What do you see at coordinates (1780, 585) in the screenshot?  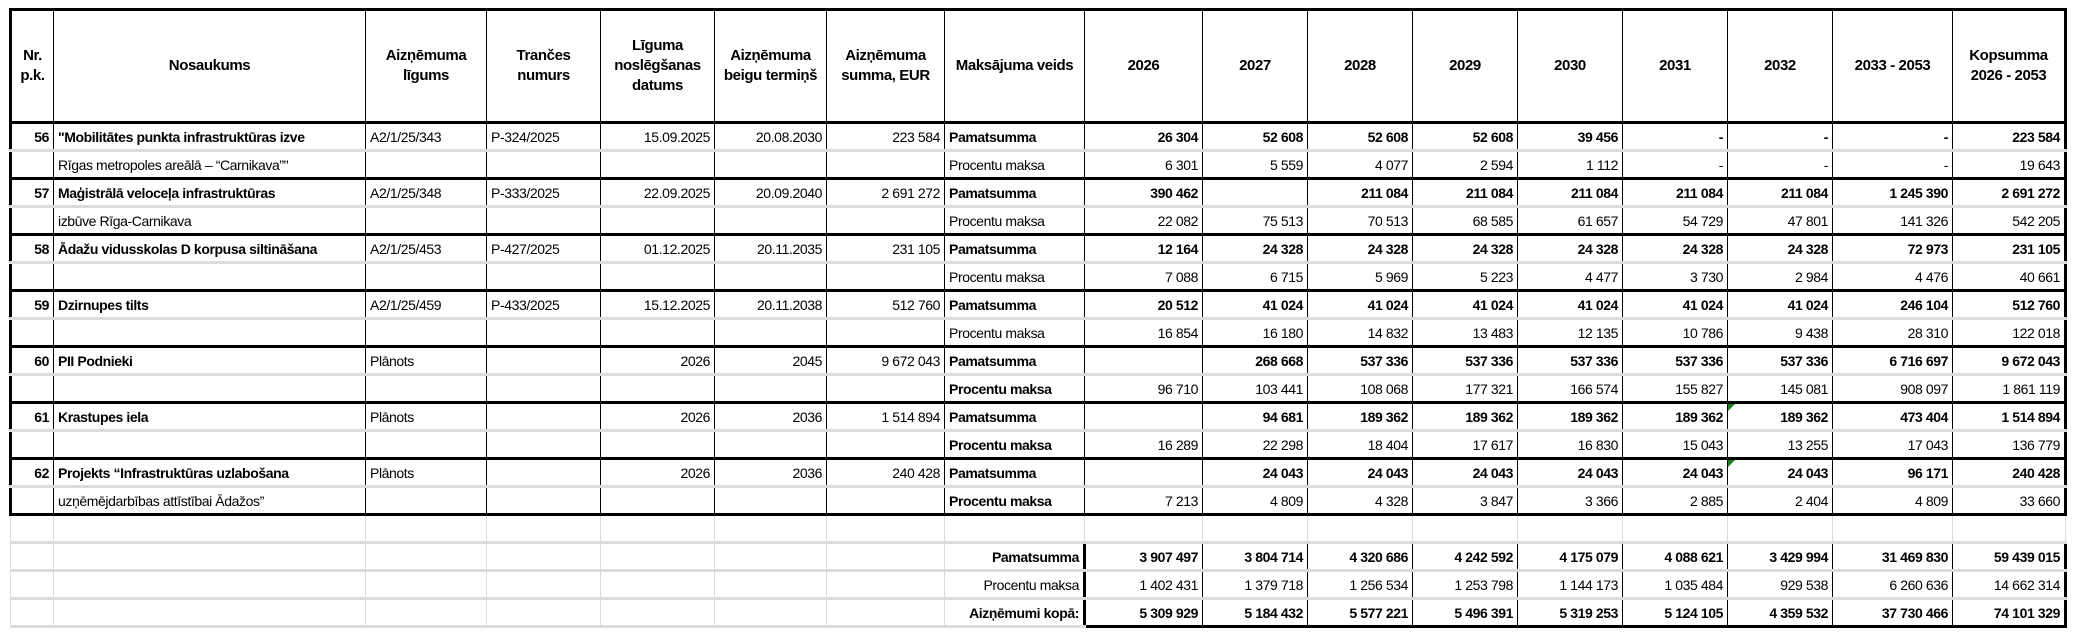 I see `total-amount-cell: 929 538` at bounding box center [1780, 585].